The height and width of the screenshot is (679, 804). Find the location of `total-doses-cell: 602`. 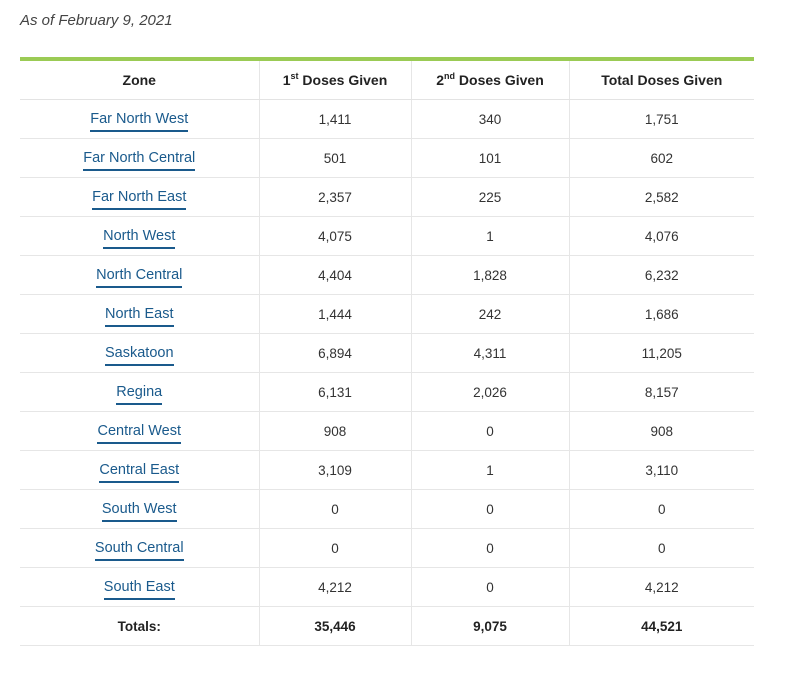

total-doses-cell: 602 is located at coordinates (661, 158).